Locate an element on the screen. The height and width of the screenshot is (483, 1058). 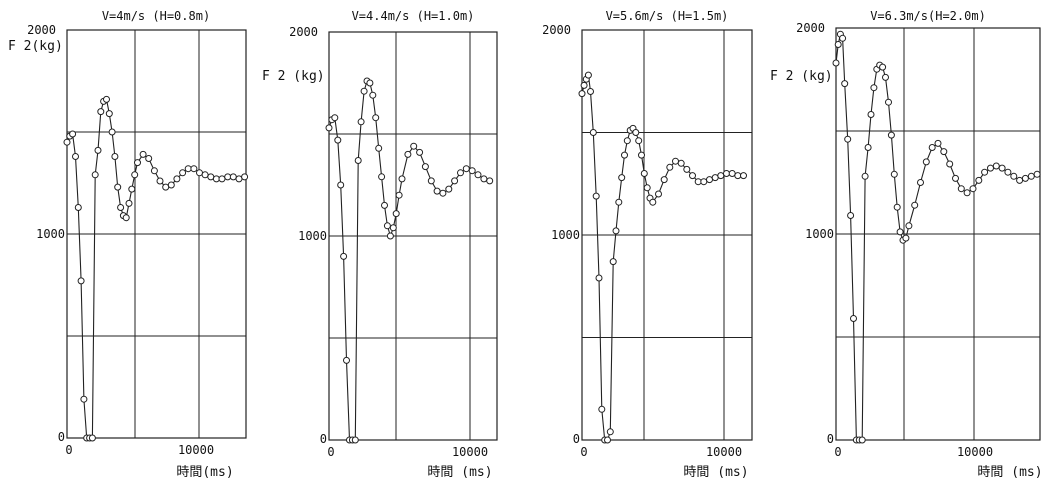
y-tick-label: 1000 is located at coordinates (819, 234).